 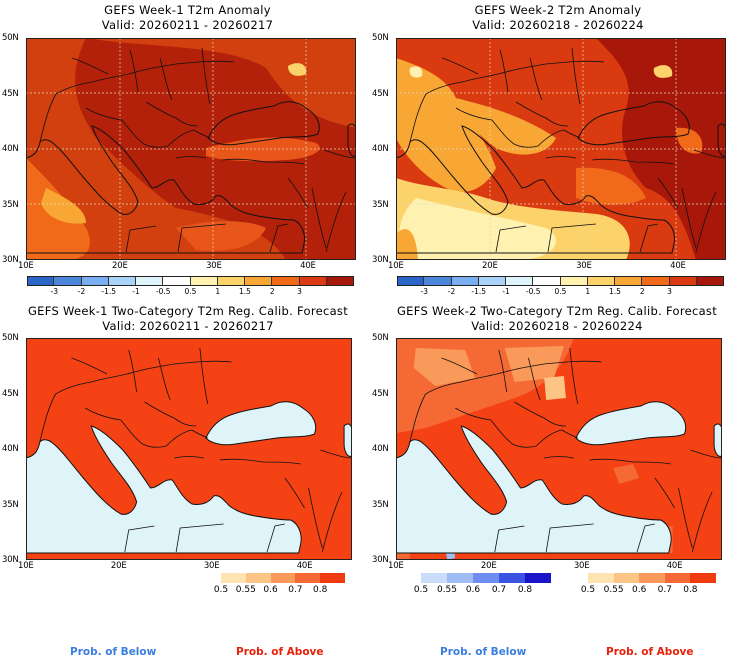 What do you see at coordinates (283, 578) in the screenshot?
I see `prob-colorbar-above-week1` at bounding box center [283, 578].